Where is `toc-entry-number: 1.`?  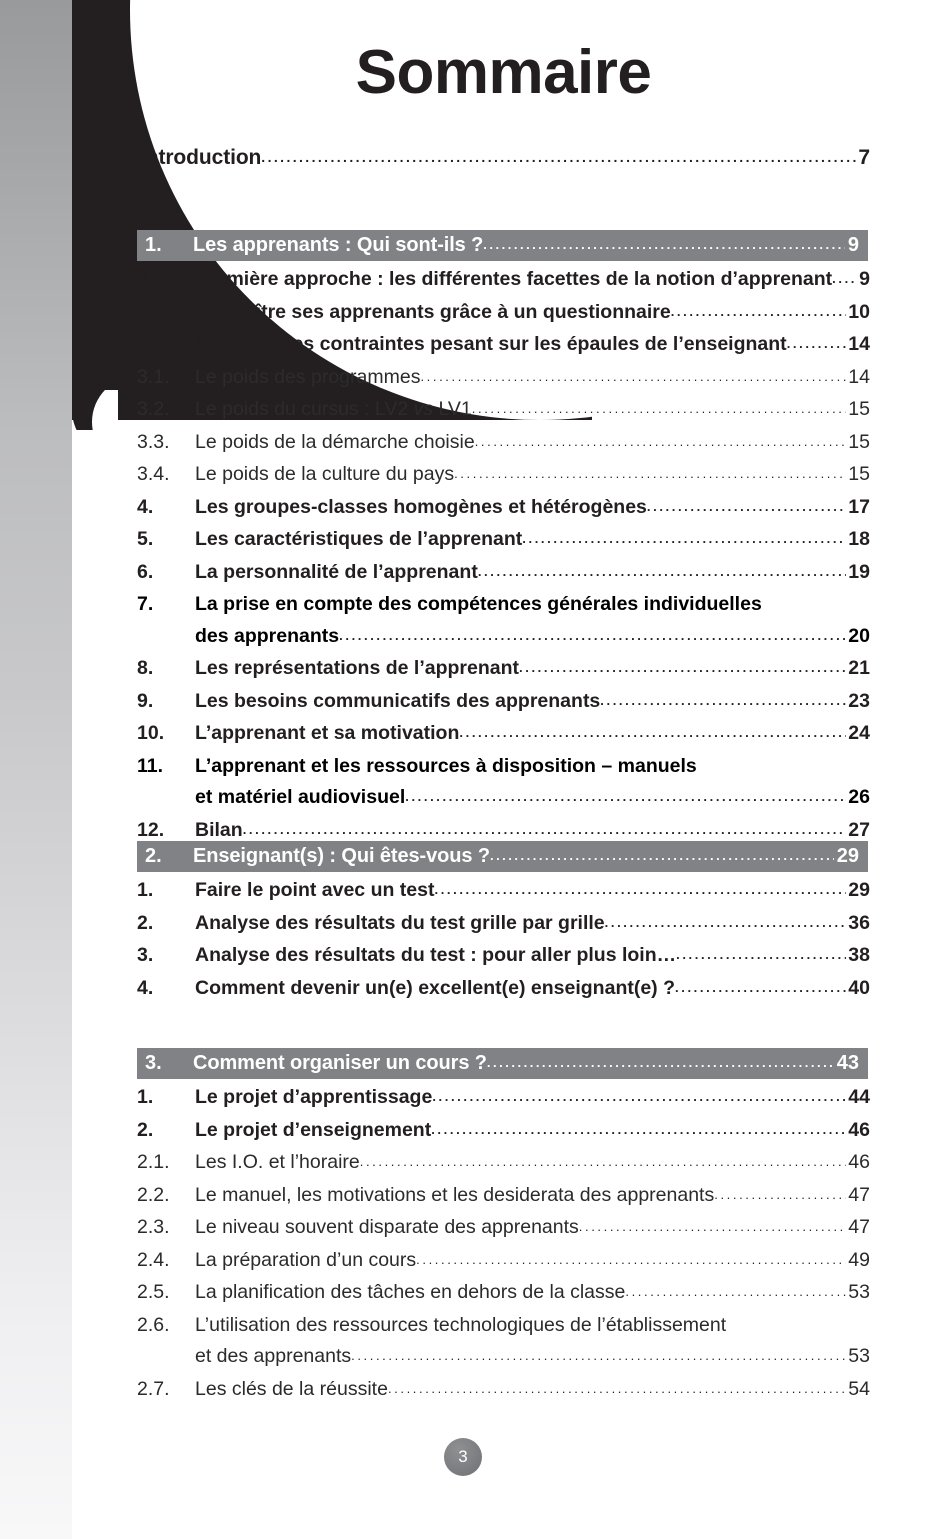 toc-entry-number: 1. is located at coordinates (145, 890).